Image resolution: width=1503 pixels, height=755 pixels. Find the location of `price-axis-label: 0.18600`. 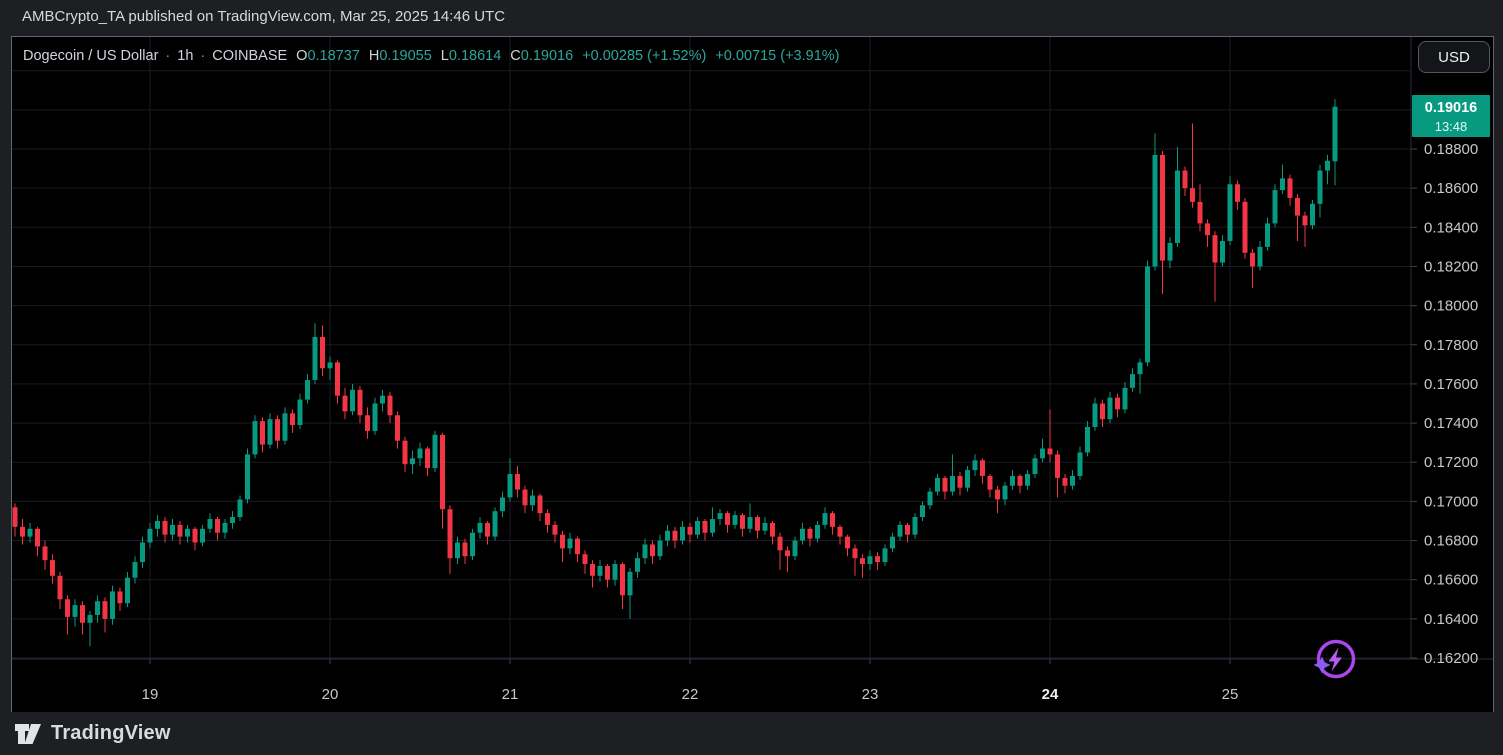

price-axis-label: 0.18600 is located at coordinates (1451, 188).